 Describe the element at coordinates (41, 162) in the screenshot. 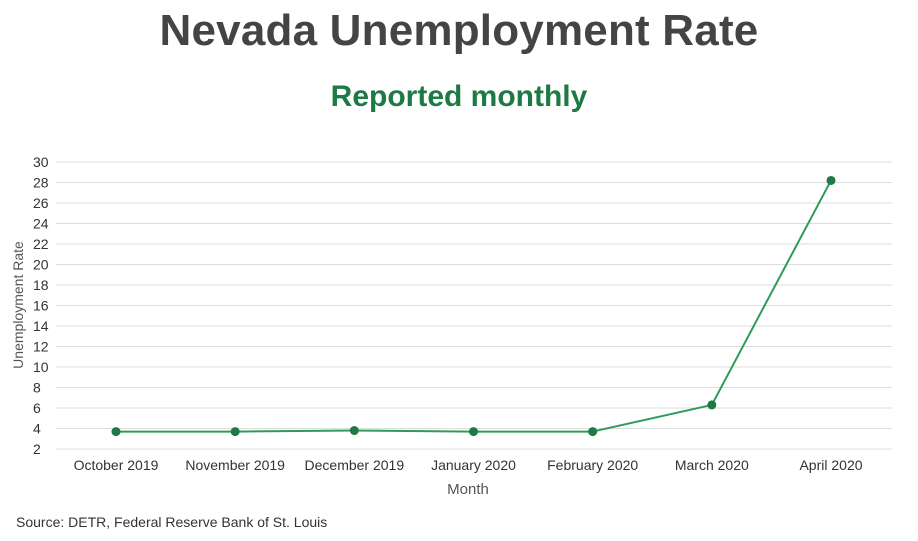

I see `y-tick-label: 30` at that location.